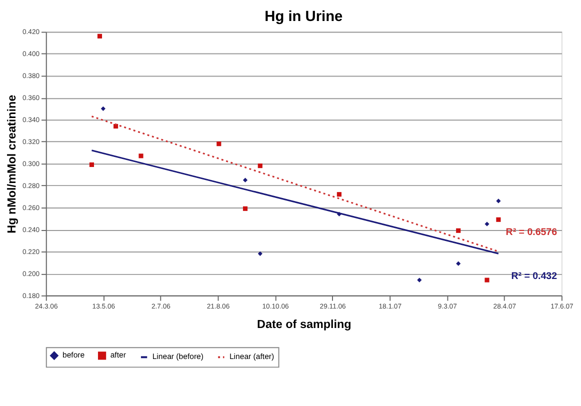 This screenshot has height=406, width=581. Describe the element at coordinates (534, 276) in the screenshot. I see `annotation: R² = 0.432` at that location.